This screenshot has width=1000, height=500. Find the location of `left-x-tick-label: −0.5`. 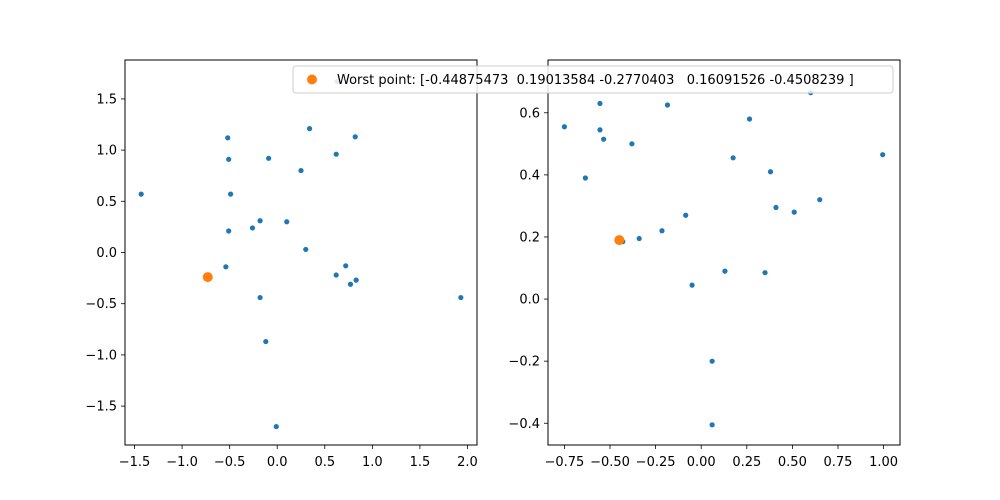

left-x-tick-label: −0.5 is located at coordinates (230, 462).